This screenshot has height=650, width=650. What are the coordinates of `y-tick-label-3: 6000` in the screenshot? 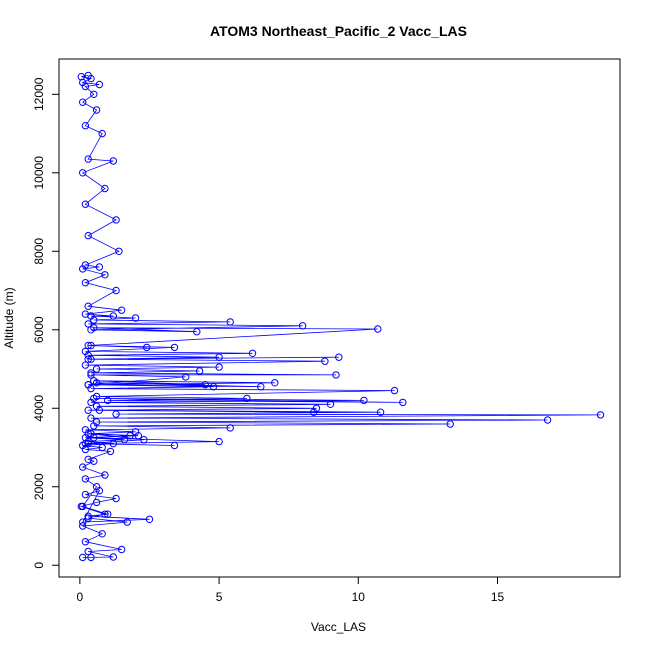 It's located at (39, 329).